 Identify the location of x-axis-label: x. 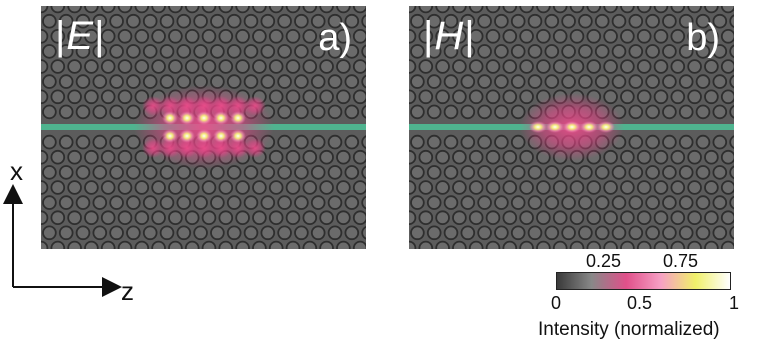
(16, 171).